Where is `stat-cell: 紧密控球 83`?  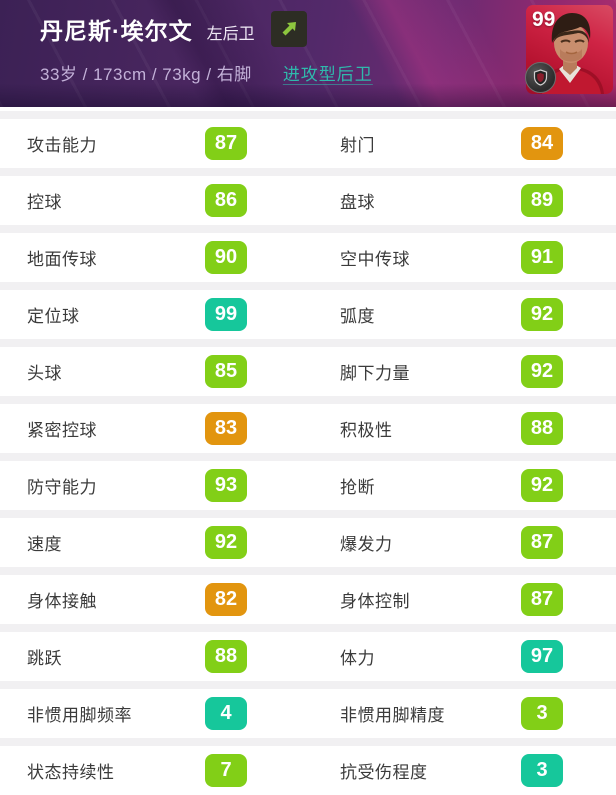
stat-cell: 紧密控球 83 is located at coordinates (154, 428).